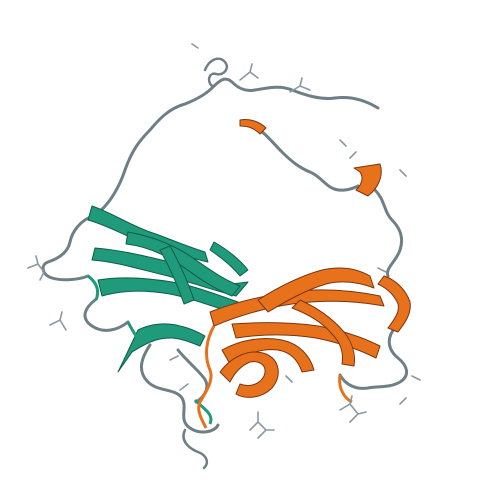 Image resolution: width=500 pixels, height=500 pixels. I want to click on coil-bottom-center, so click(180, 388).